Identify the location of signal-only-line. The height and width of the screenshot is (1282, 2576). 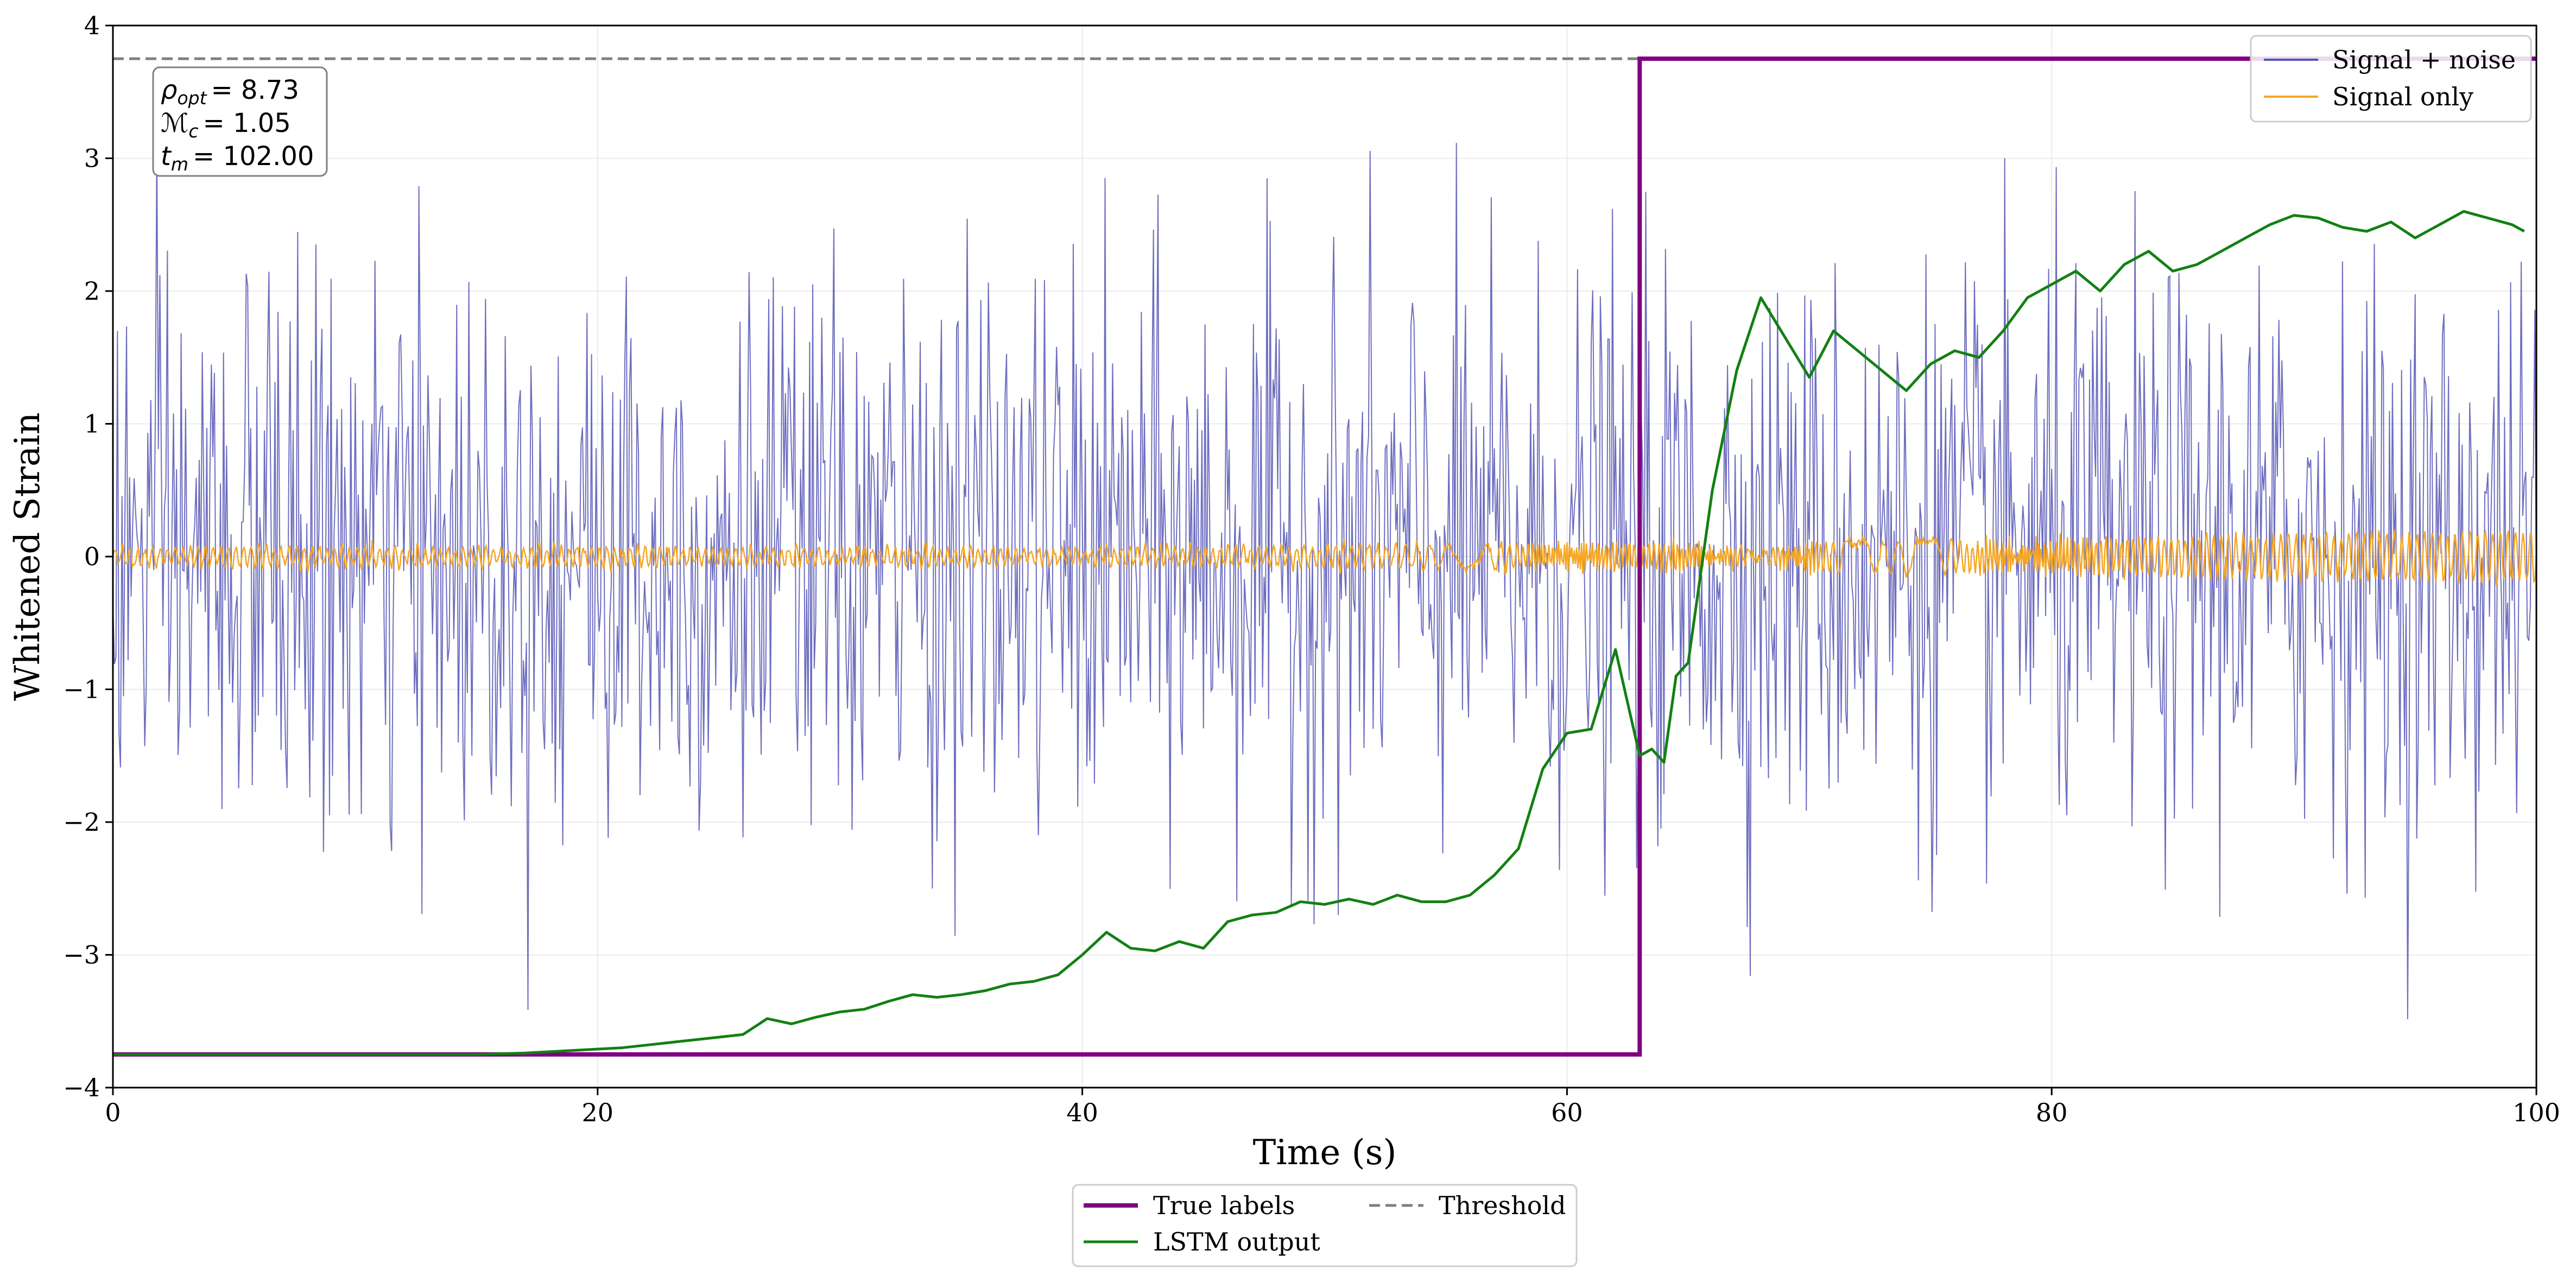
(1324, 557).